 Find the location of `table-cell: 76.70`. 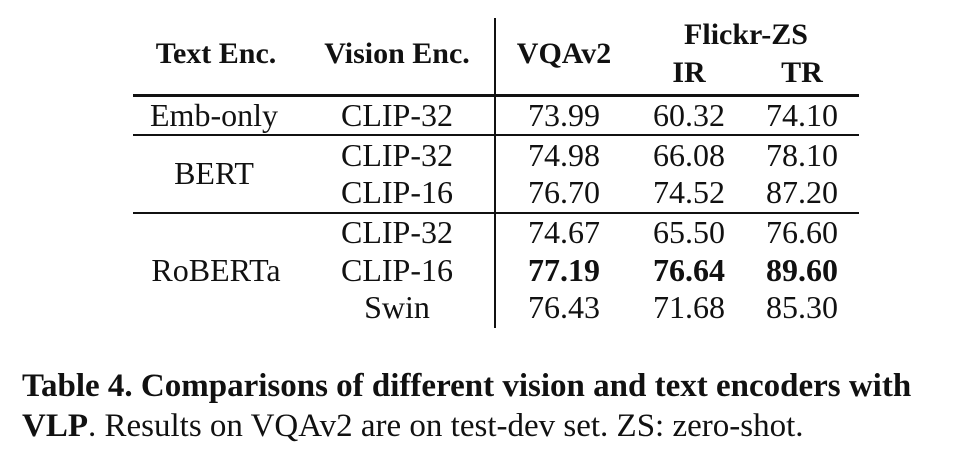

table-cell: 76.70 is located at coordinates (564, 192).